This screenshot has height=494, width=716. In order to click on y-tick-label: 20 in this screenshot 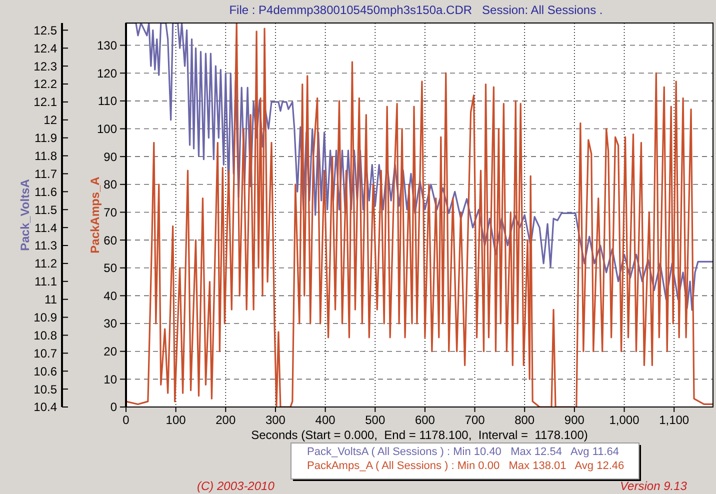, I will do `click(111, 351)`.